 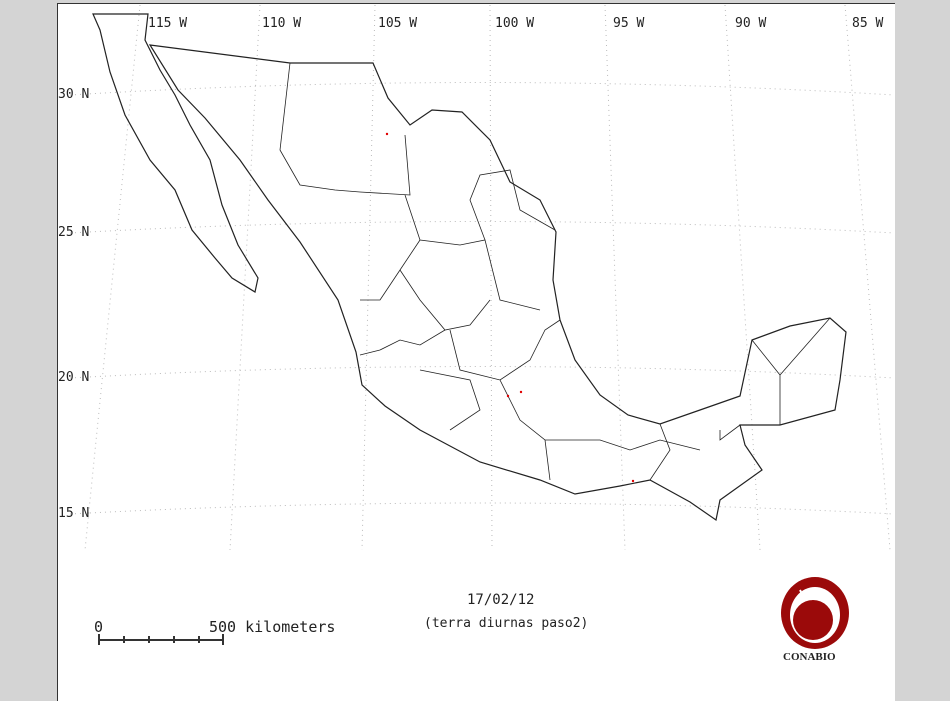 What do you see at coordinates (99, 627) in the screenshot?
I see `scale-start-label: 0` at bounding box center [99, 627].